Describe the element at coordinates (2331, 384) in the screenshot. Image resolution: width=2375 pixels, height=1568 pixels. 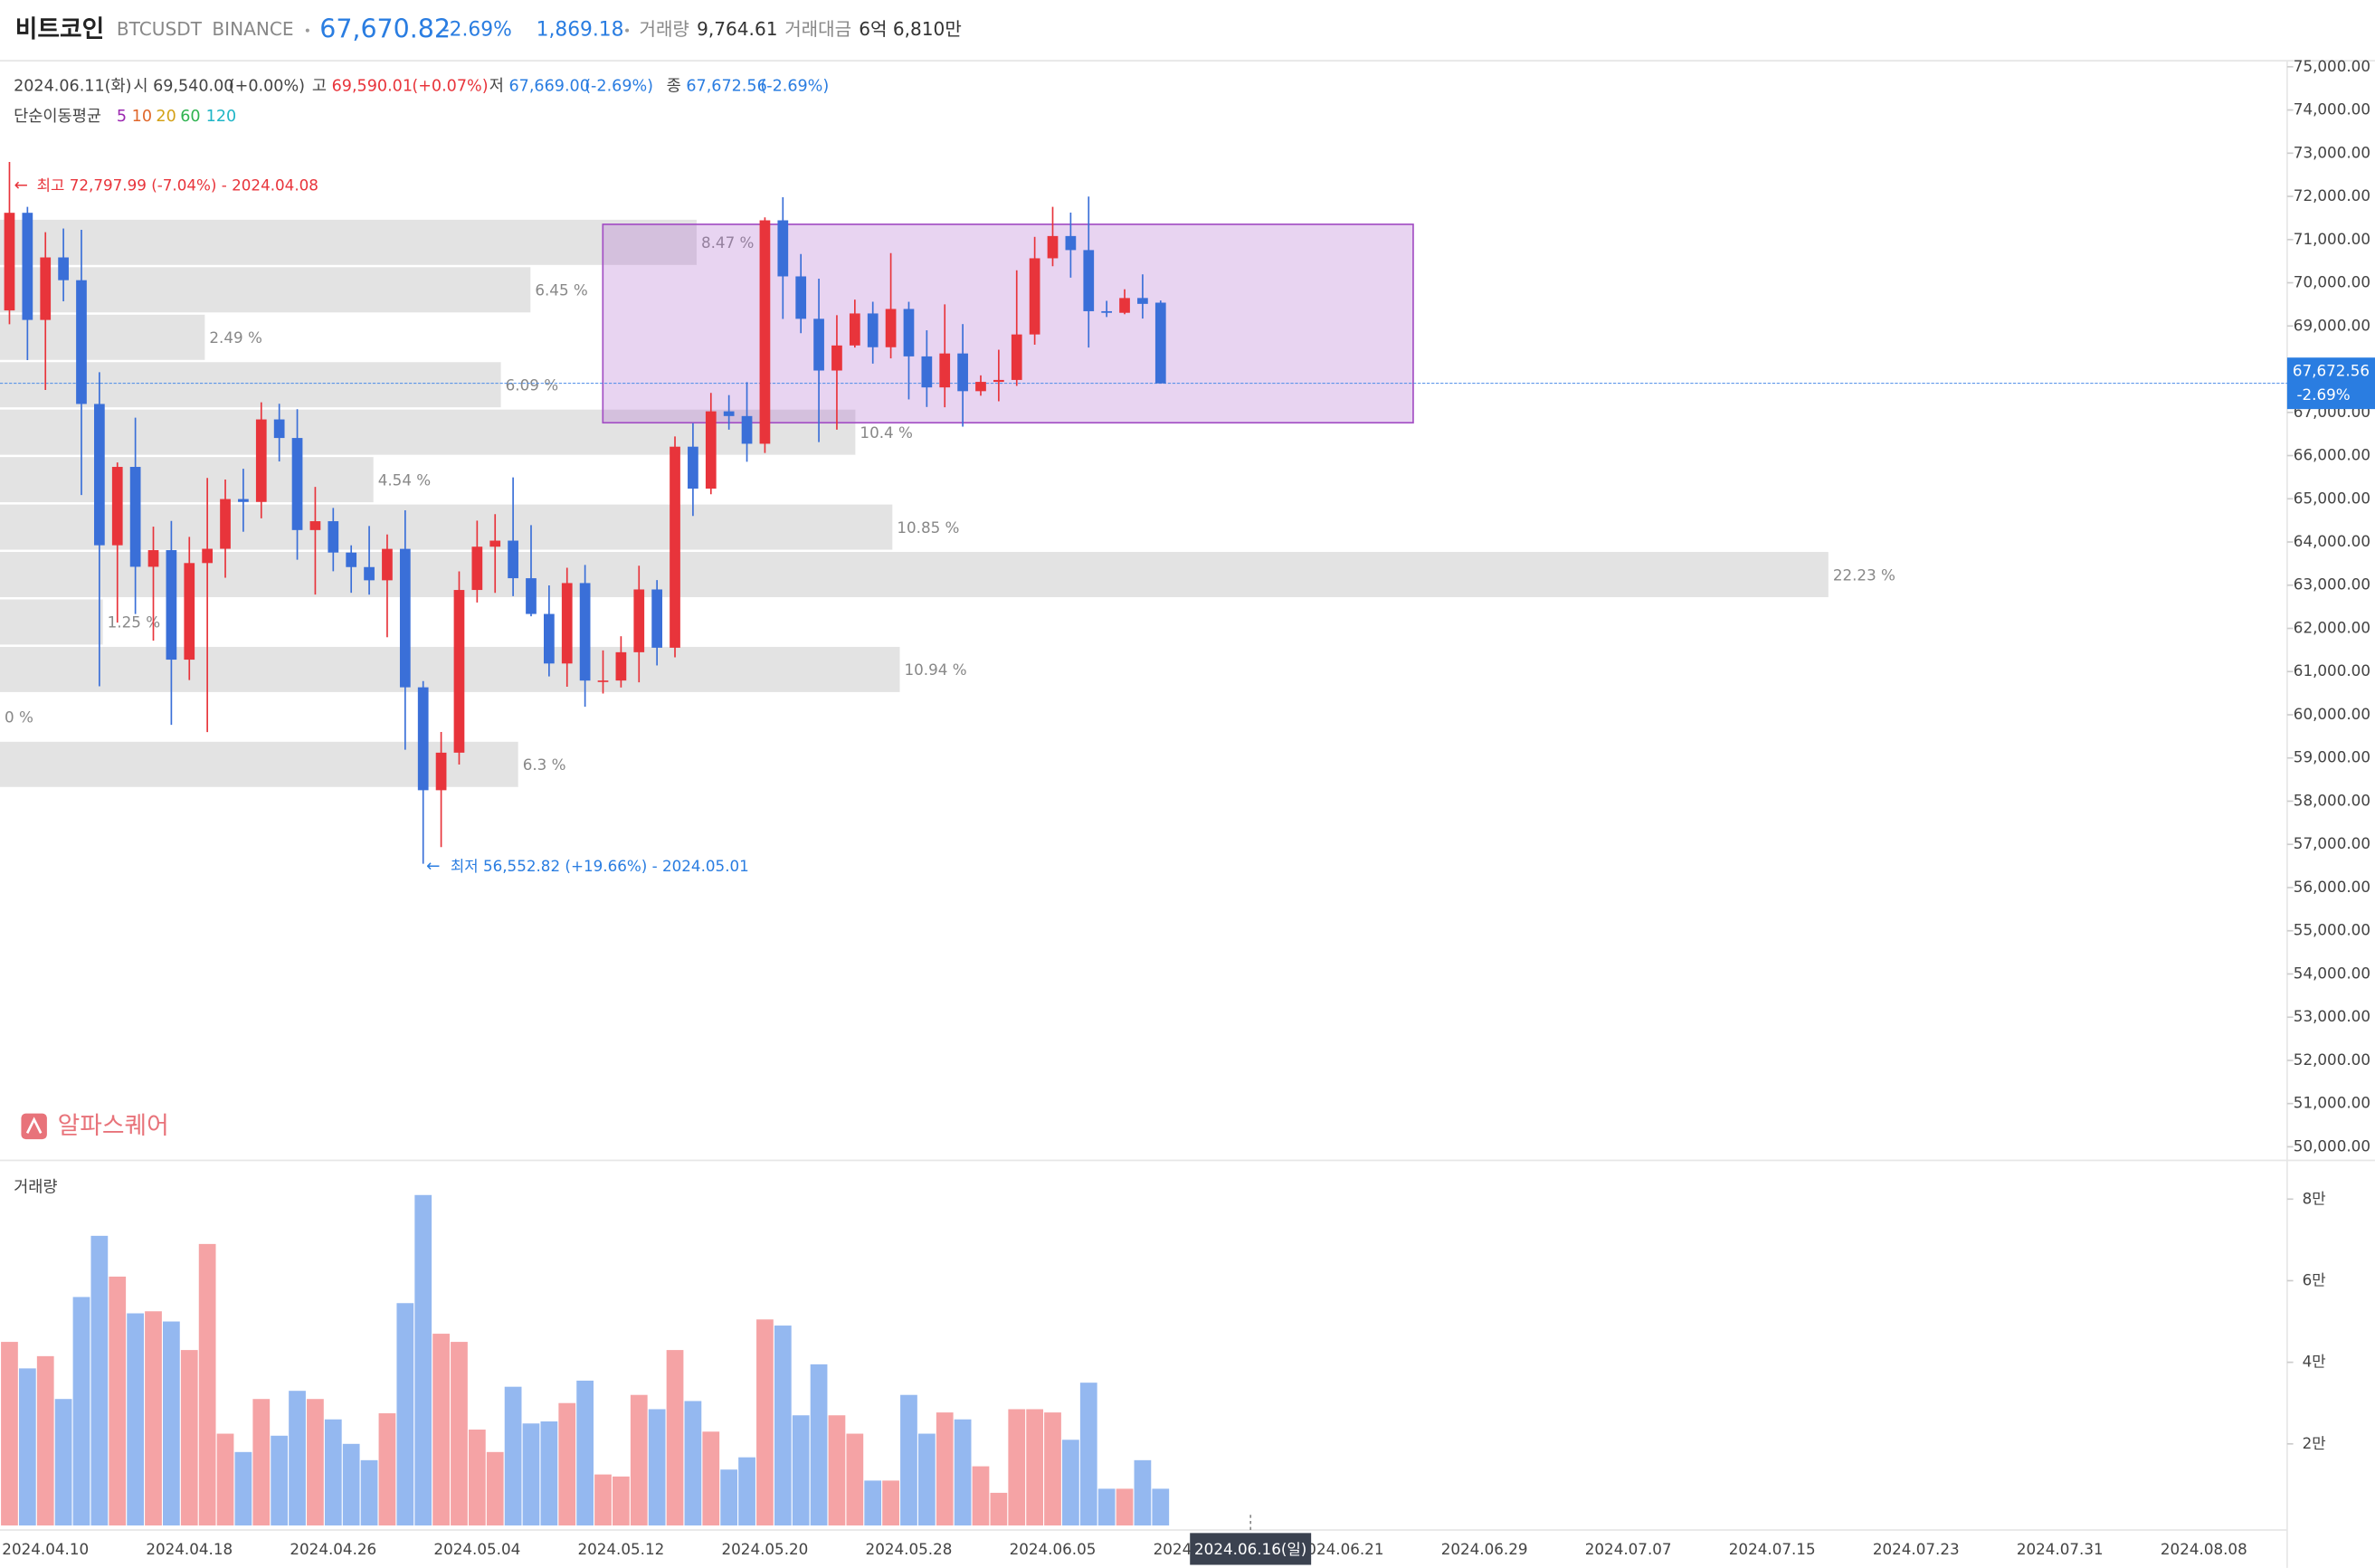
I see `current-price-box` at that location.